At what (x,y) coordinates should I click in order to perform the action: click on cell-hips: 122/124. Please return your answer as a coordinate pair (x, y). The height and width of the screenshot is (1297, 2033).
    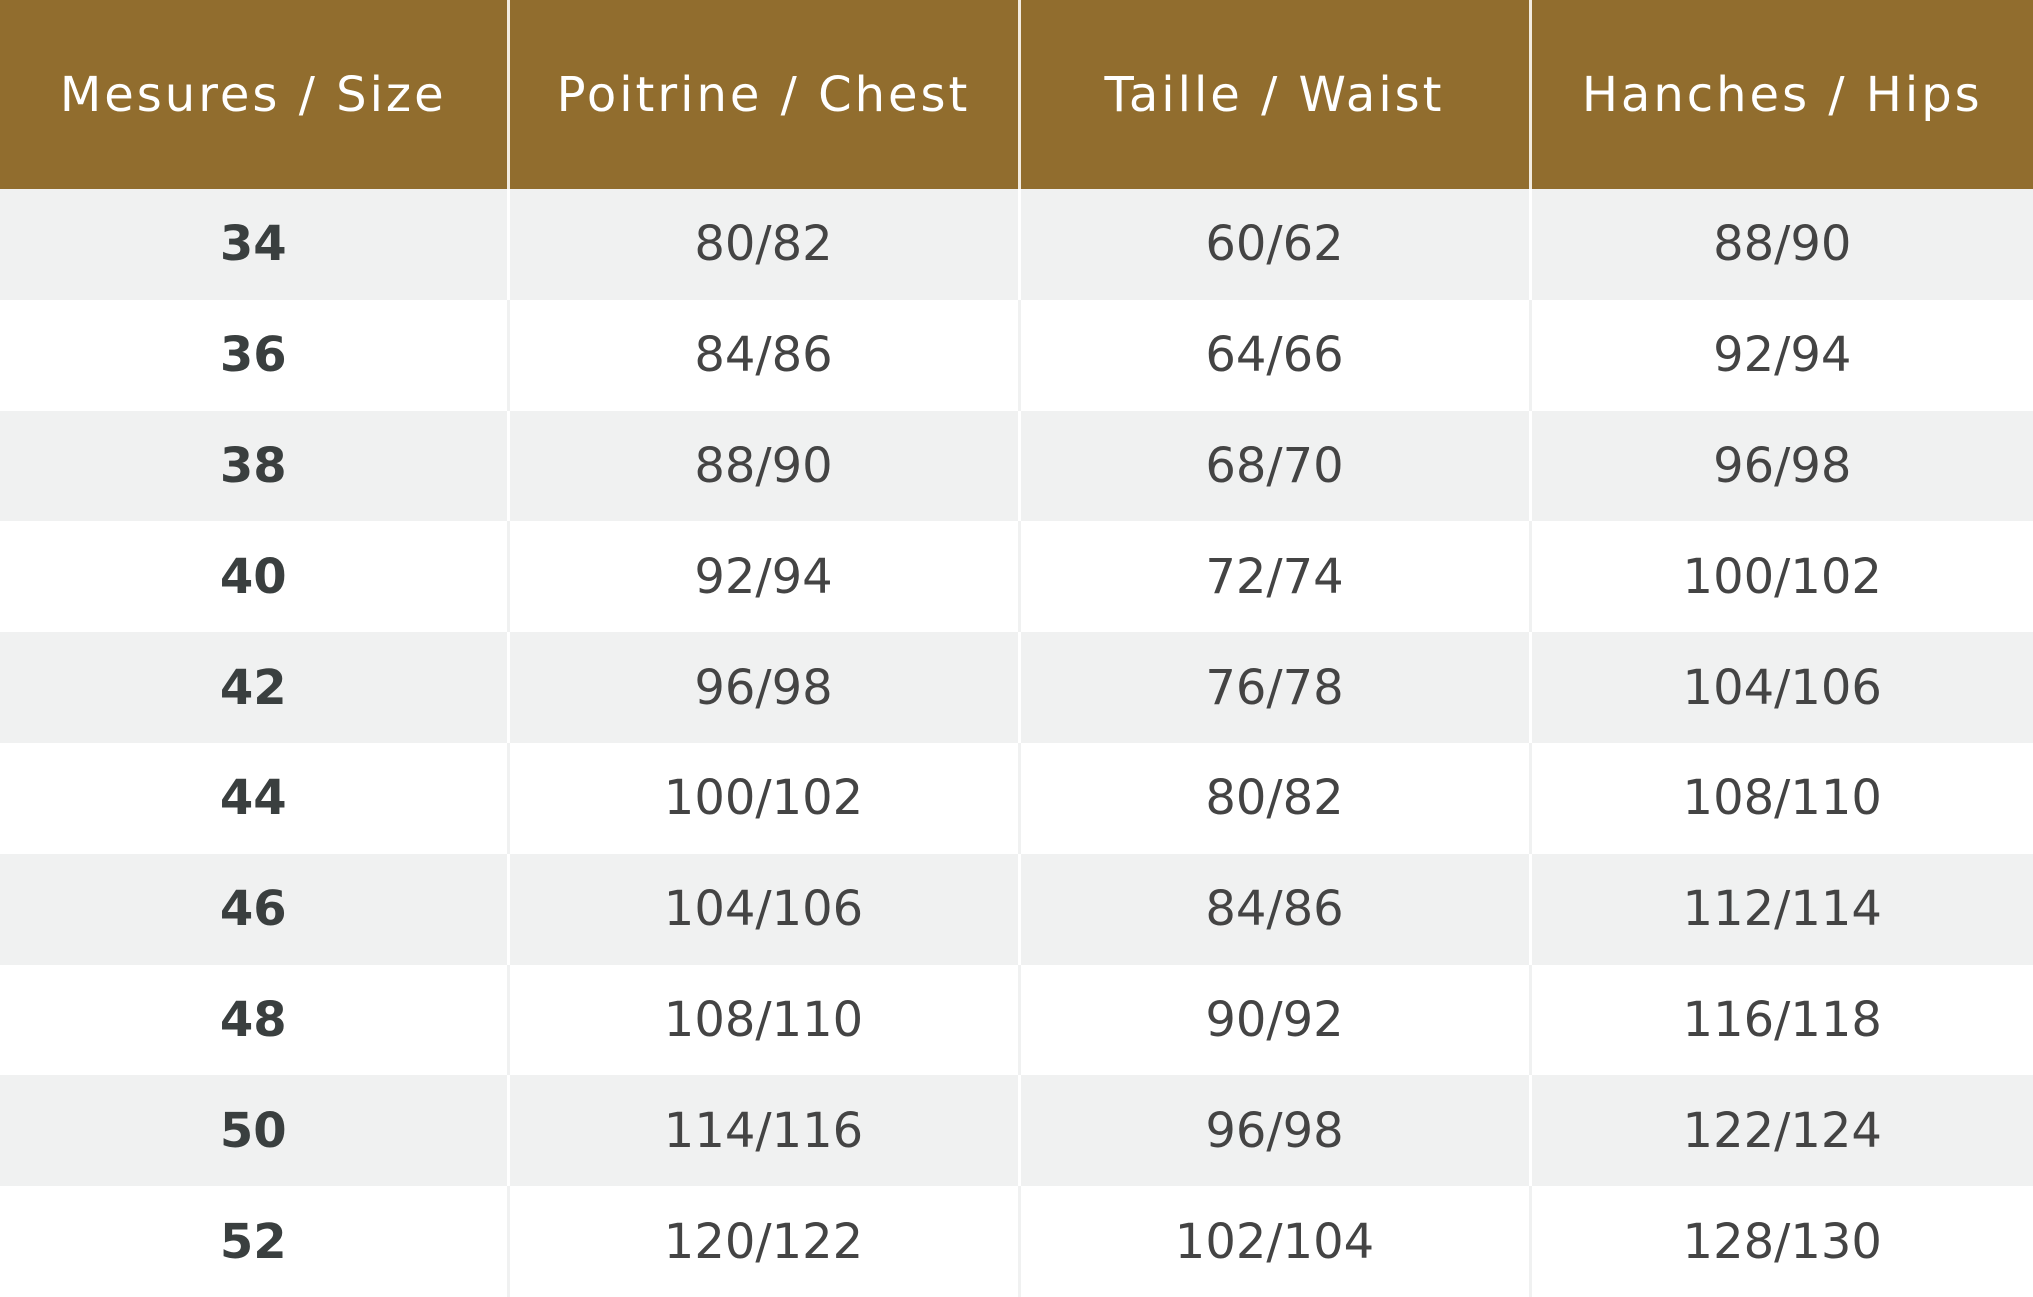
    Looking at the image, I should click on (1780, 1131).